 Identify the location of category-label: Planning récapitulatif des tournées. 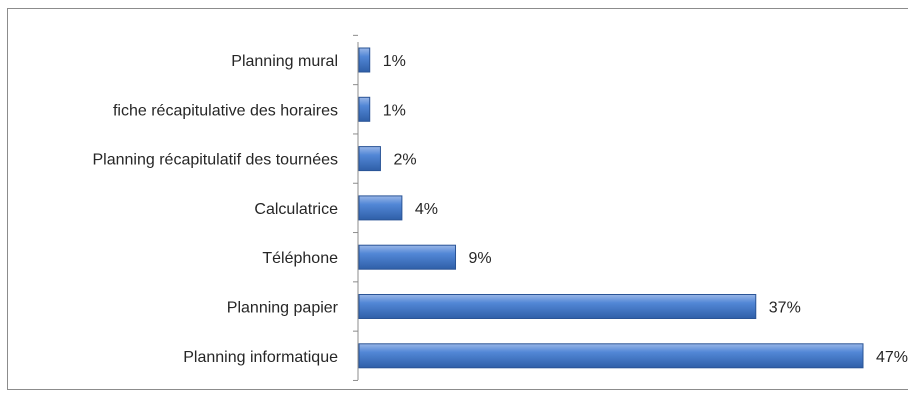
(216, 160).